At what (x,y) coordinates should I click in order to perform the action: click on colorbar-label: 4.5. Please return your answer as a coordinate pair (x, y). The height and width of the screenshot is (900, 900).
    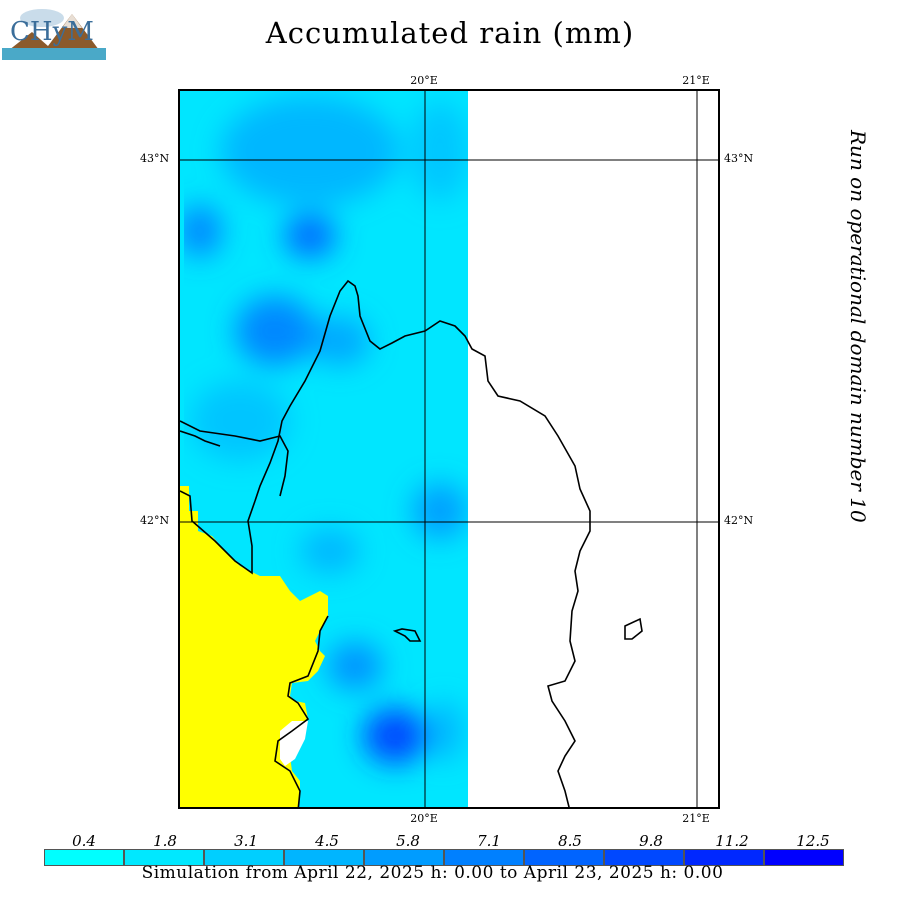
    Looking at the image, I should click on (327, 841).